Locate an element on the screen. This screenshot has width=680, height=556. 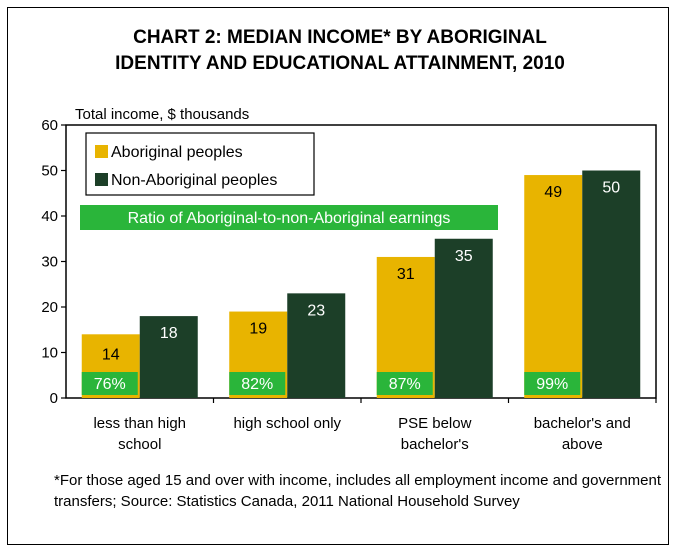
x-tick-label: above is located at coordinates (582, 444).